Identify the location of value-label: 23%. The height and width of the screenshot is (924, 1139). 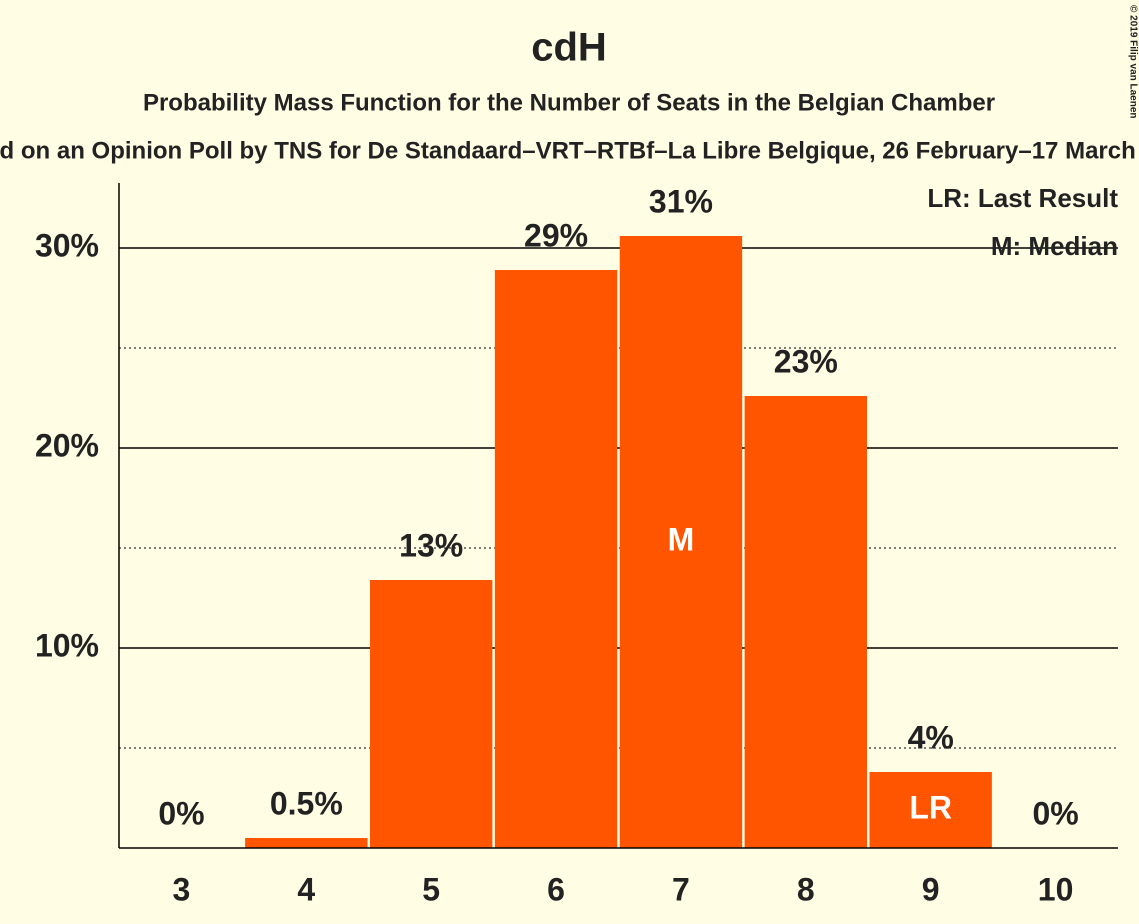
(806, 361).